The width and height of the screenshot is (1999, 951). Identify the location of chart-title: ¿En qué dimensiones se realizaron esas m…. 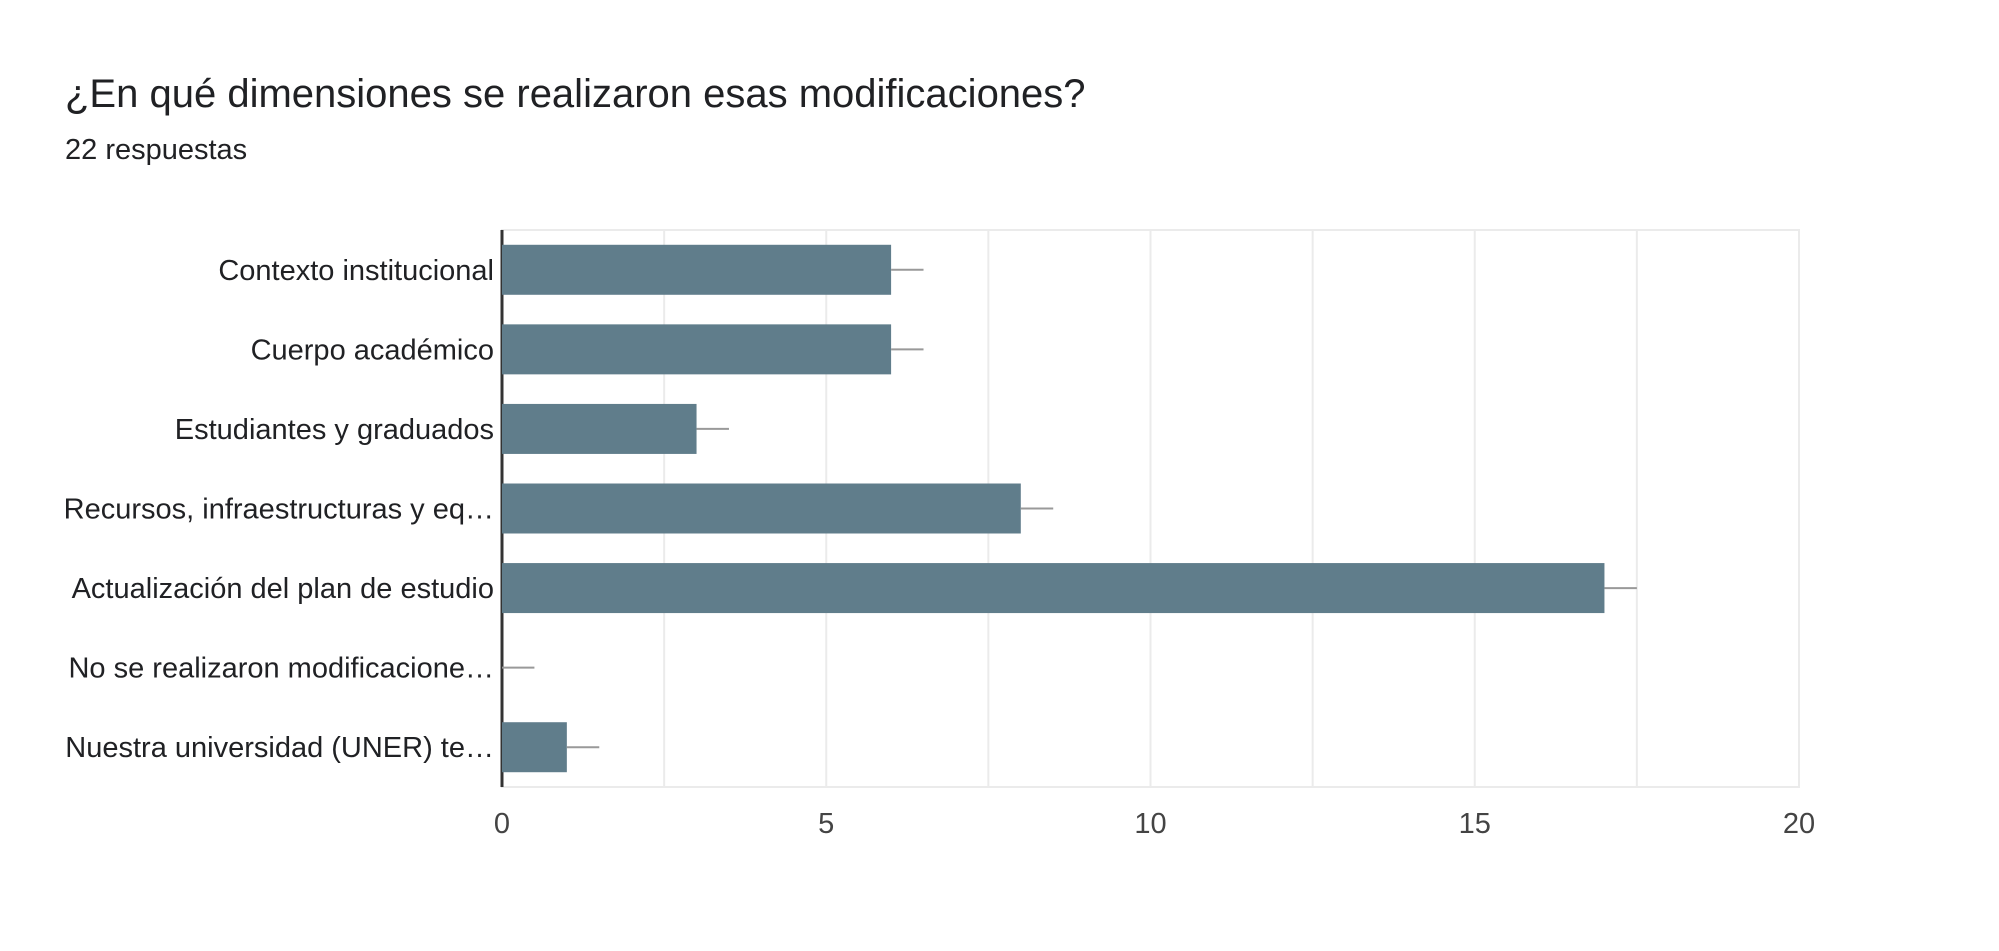
(575, 94).